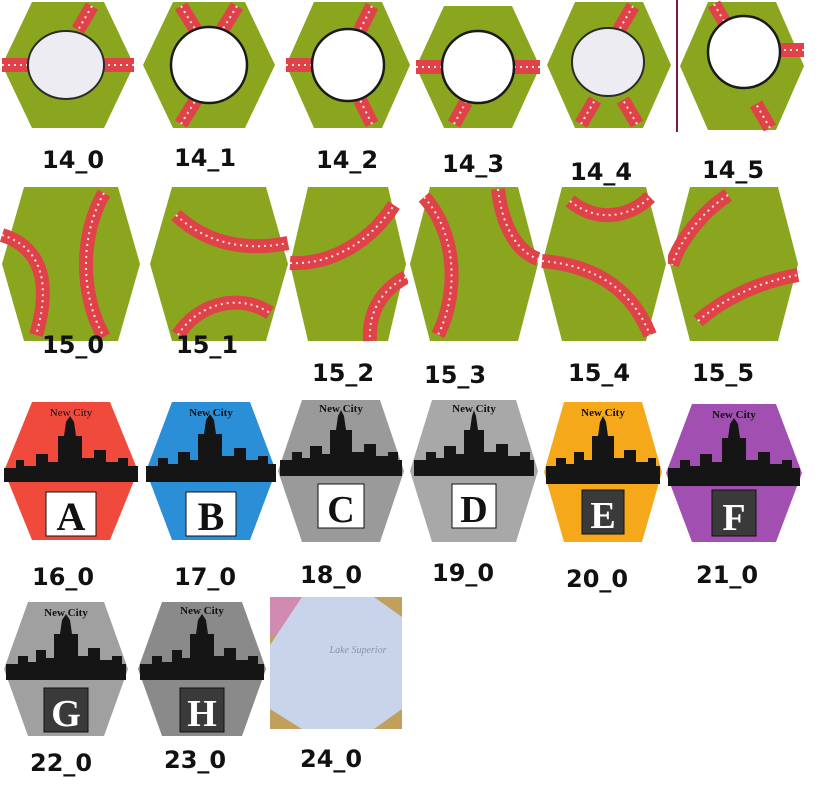  Describe the element at coordinates (211, 471) in the screenshot. I see `tile-17-0: New City B` at that location.